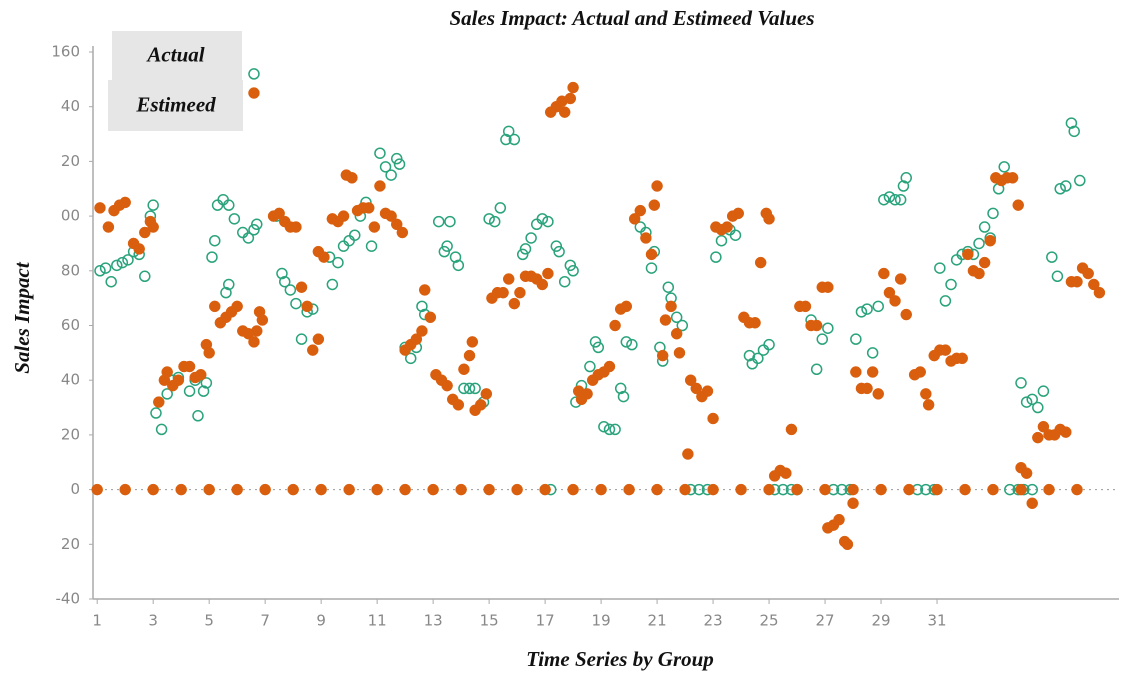  What do you see at coordinates (321, 621) in the screenshot?
I see `x-tick-label: 9` at bounding box center [321, 621].